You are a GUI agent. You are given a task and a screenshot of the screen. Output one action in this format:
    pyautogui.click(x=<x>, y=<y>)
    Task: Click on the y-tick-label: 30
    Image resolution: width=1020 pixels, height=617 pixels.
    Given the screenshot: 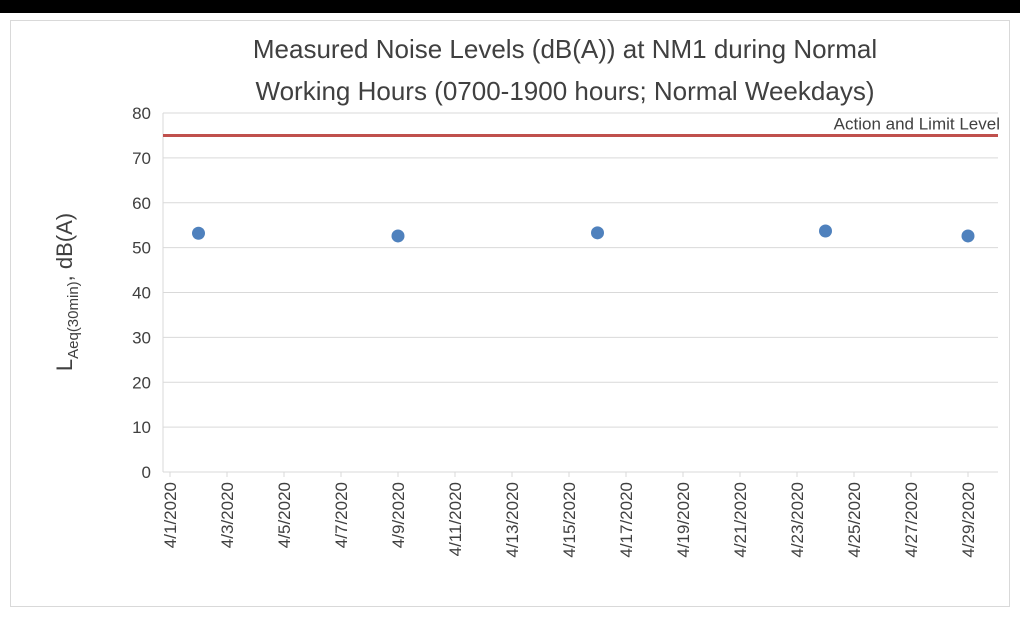 What is the action you would take?
    pyautogui.click(x=141, y=337)
    